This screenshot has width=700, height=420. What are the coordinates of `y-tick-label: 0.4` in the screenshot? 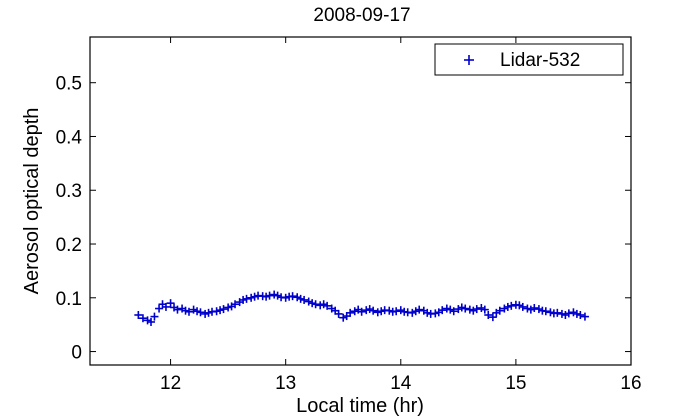 It's located at (69, 137).